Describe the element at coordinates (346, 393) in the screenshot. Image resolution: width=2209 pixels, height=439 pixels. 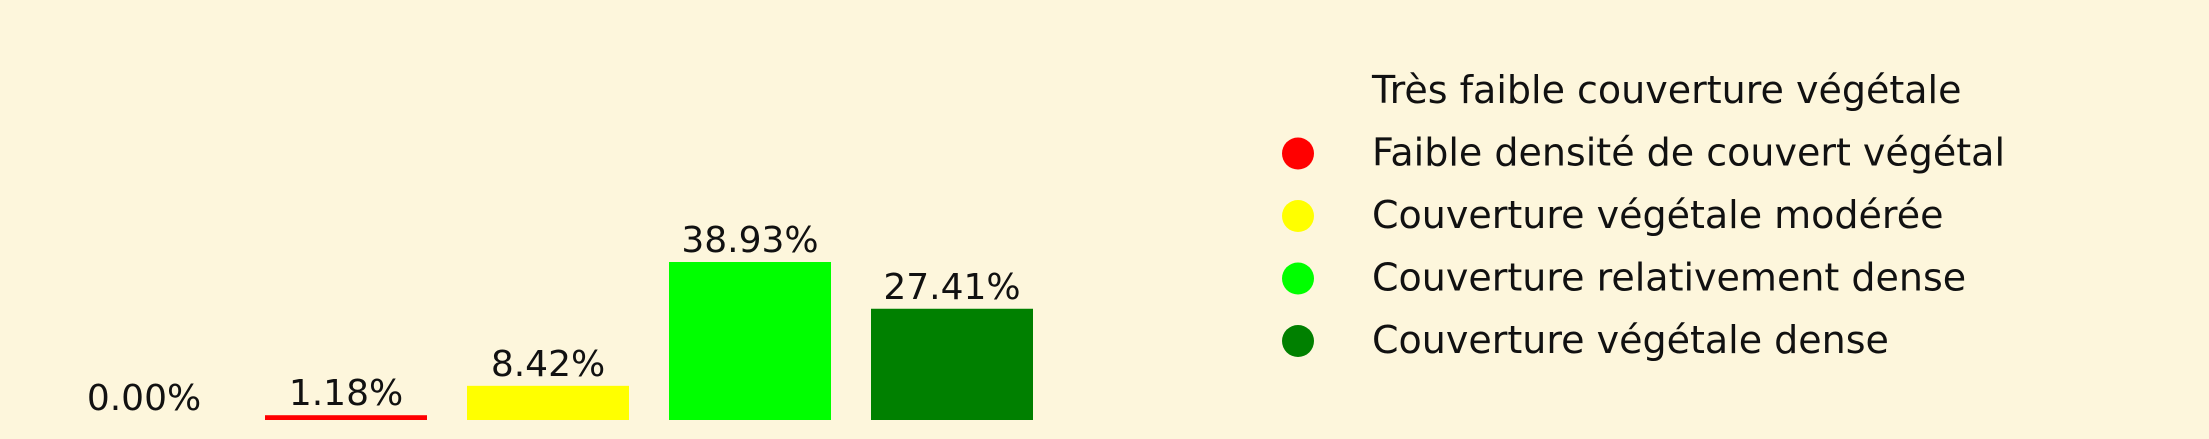
I see `bar-value-label-2: 1.18%` at that location.